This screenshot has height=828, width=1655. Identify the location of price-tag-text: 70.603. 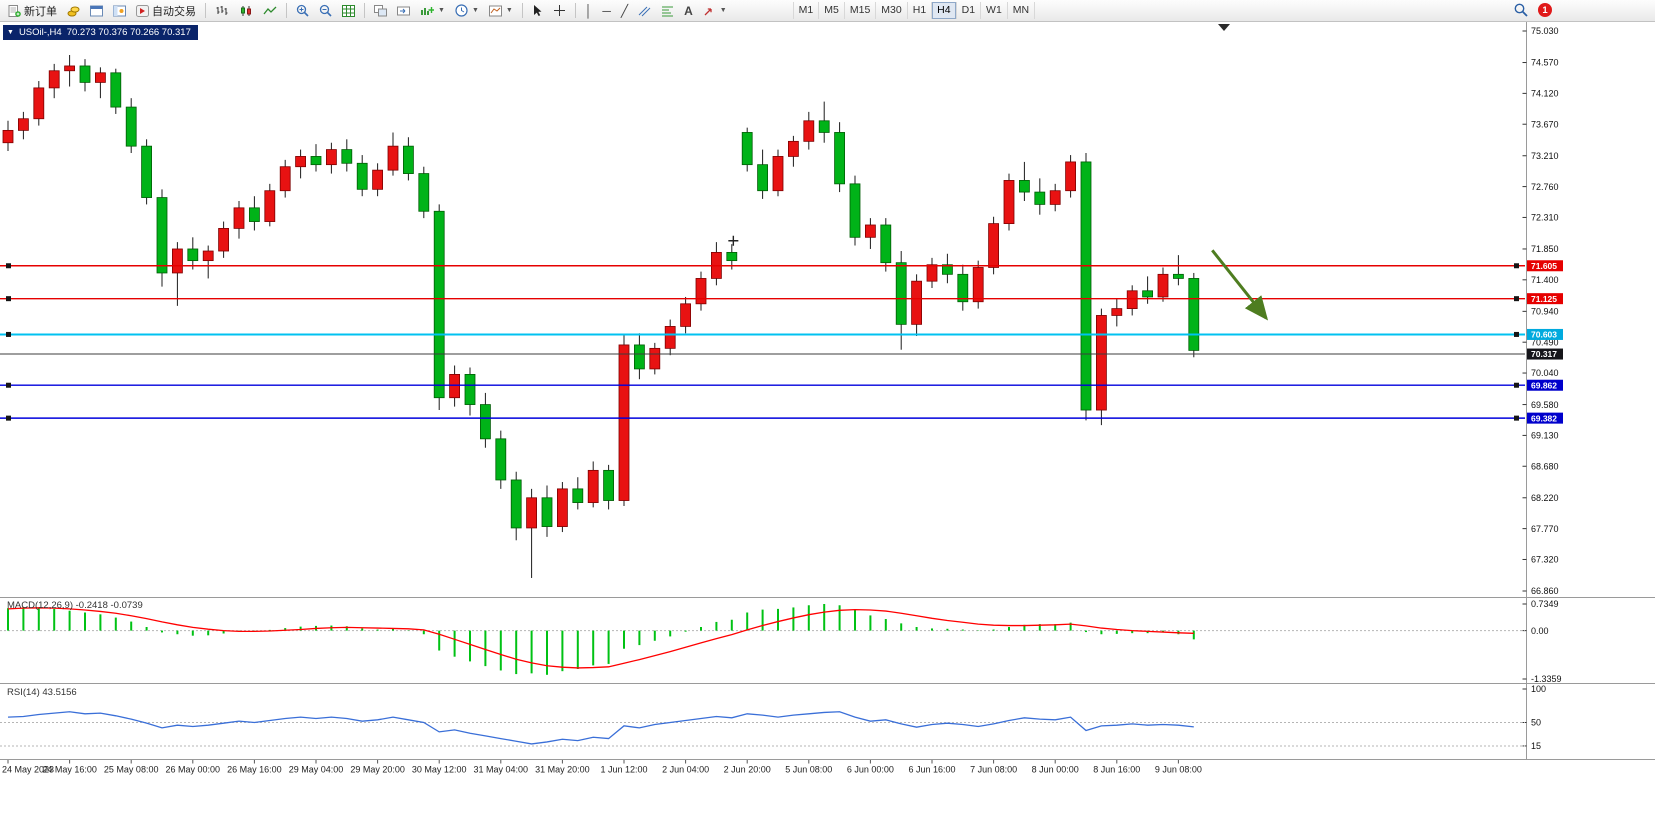
(1544, 335).